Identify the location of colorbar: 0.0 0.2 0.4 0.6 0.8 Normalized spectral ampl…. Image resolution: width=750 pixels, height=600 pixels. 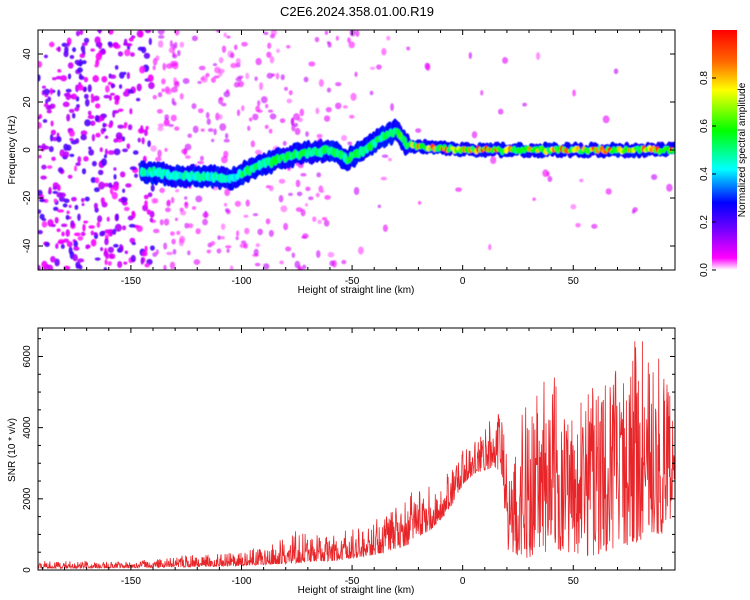
(723, 153).